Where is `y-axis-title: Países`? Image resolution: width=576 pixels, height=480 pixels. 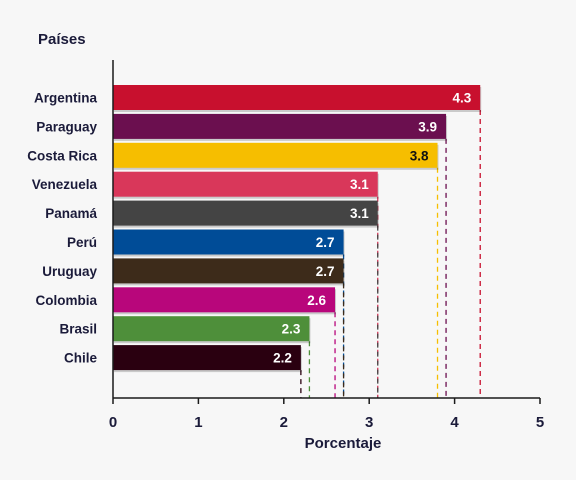
y-axis-title: Países is located at coordinates (62, 39).